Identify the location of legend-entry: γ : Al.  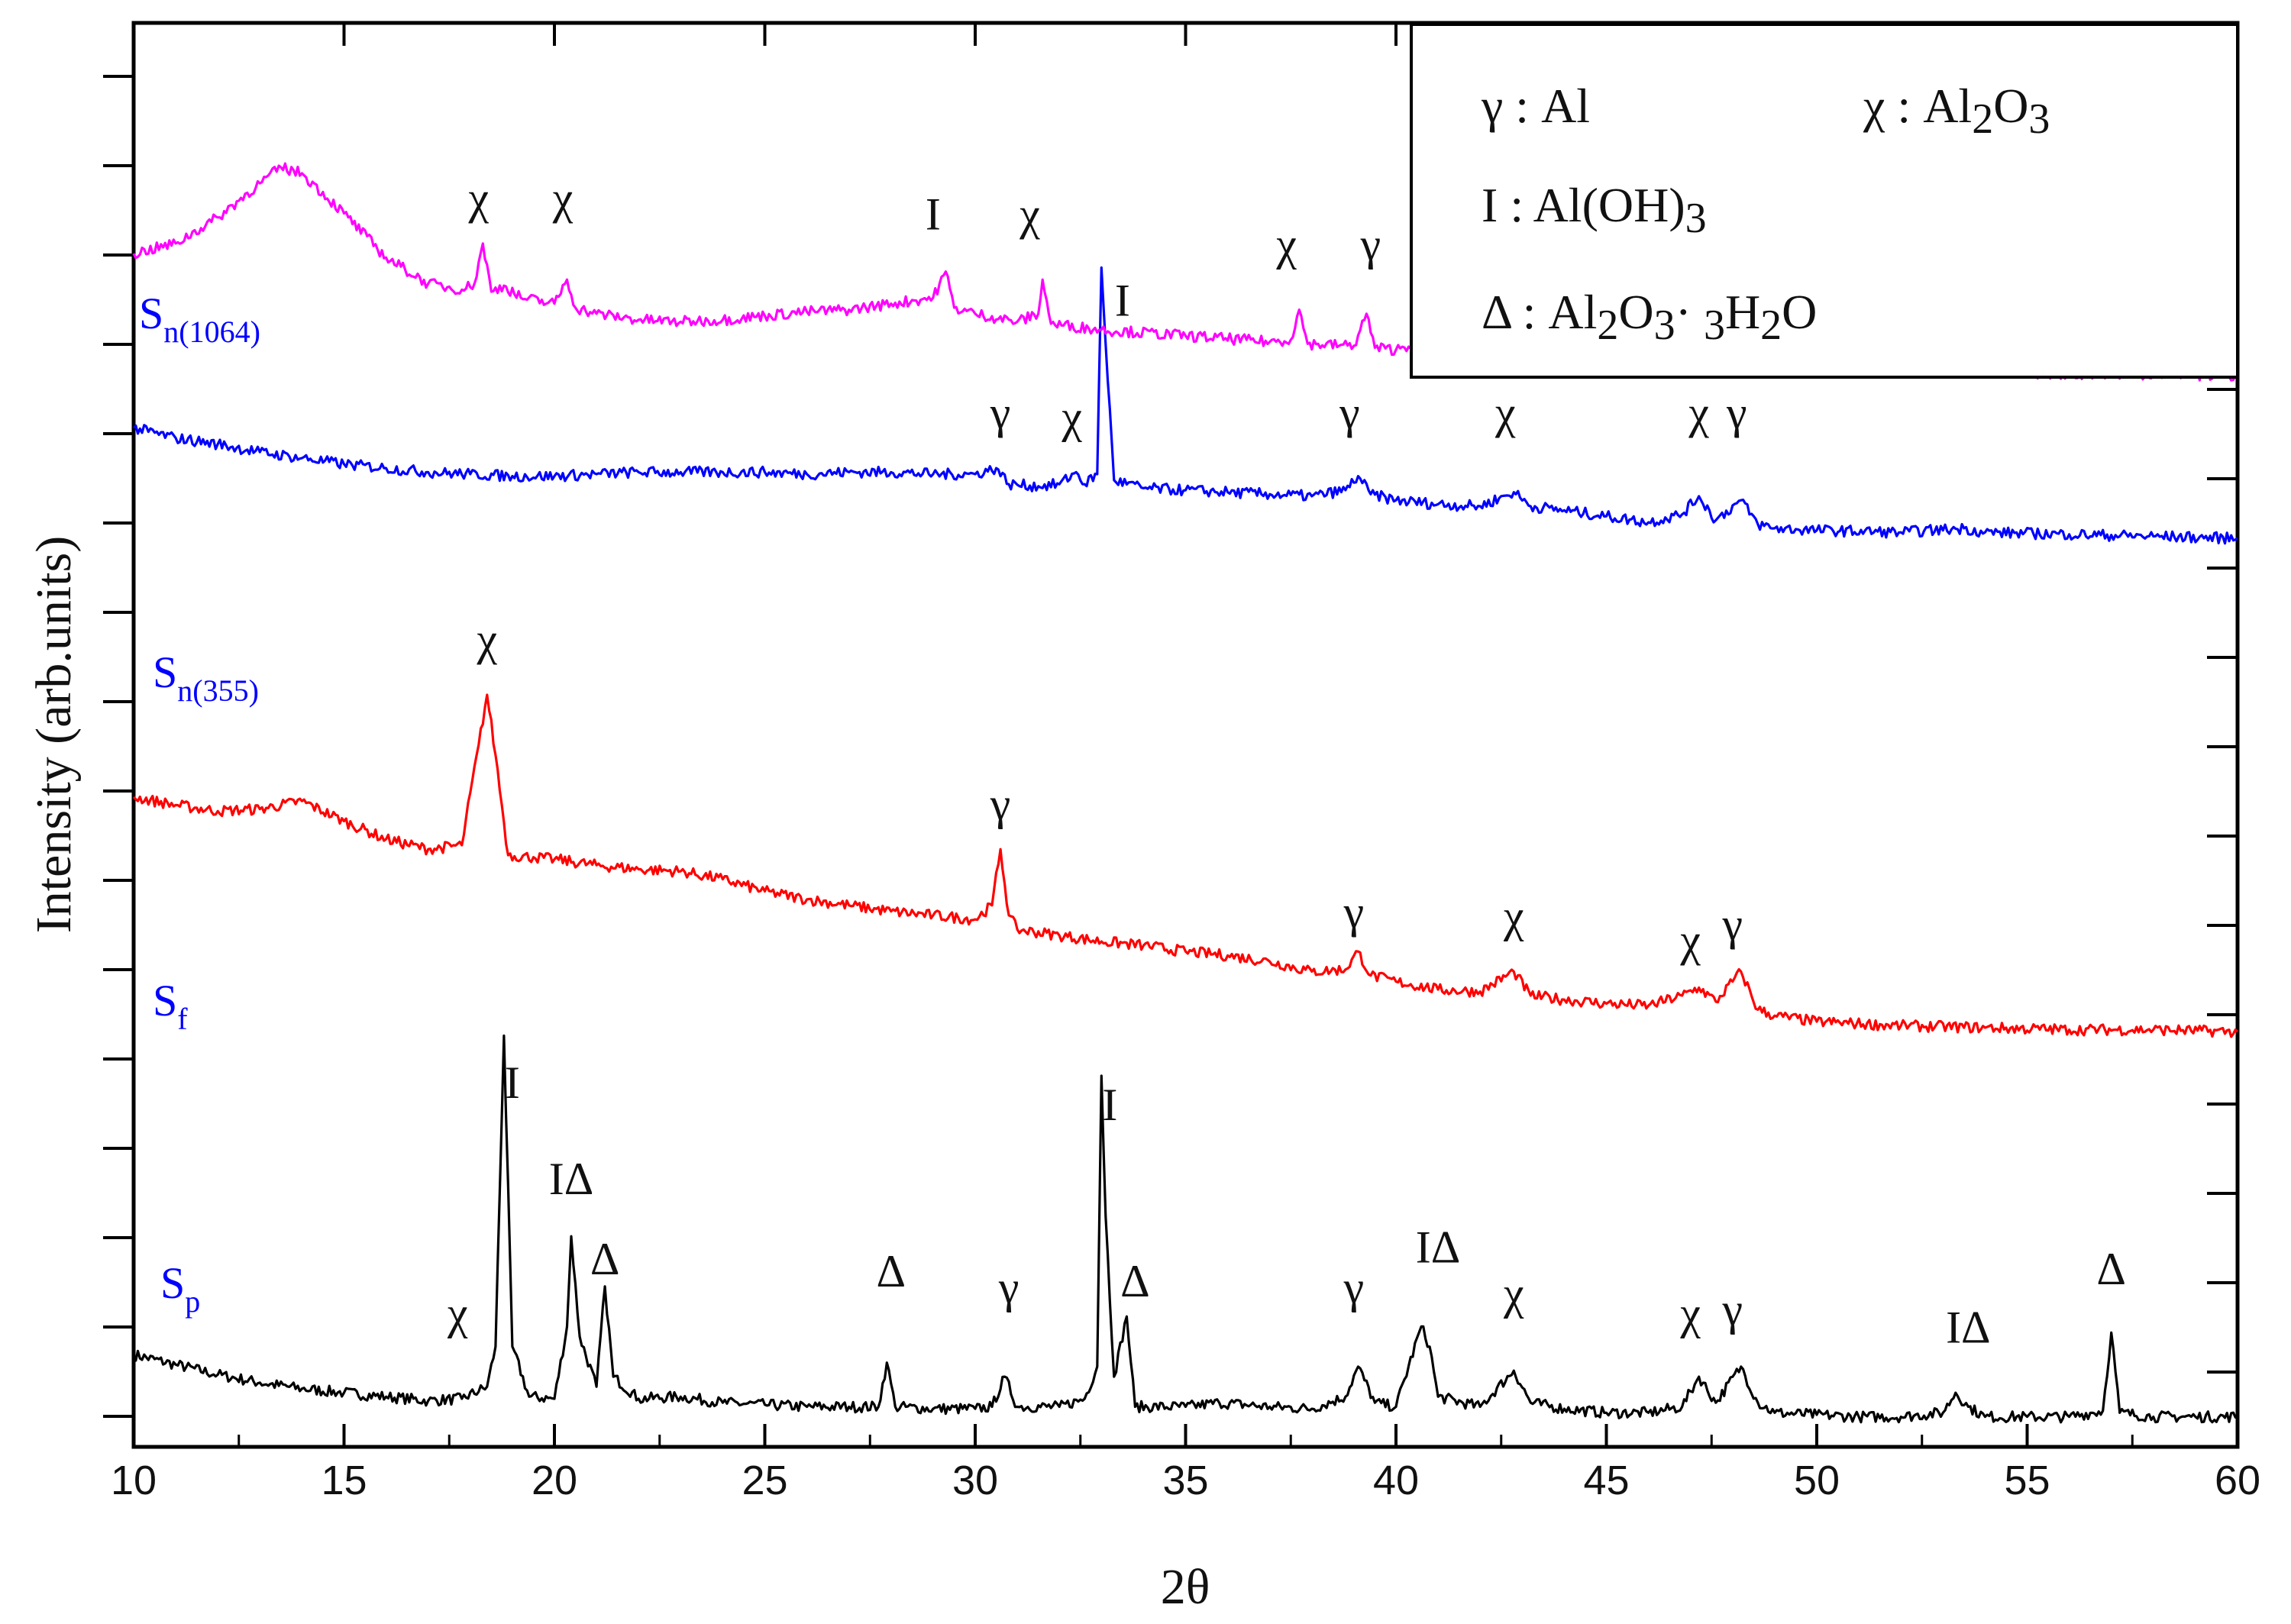
(1536, 106).